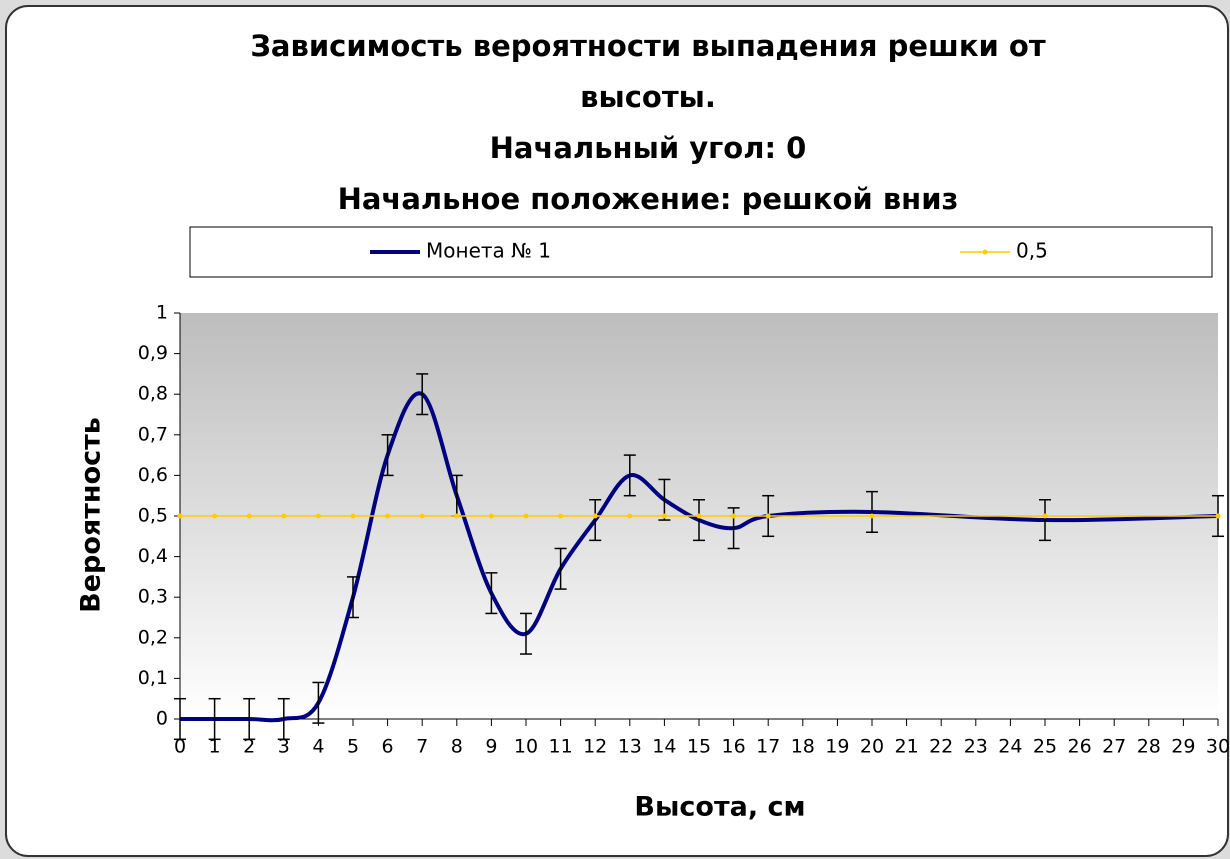 Image resolution: width=1230 pixels, height=859 pixels. What do you see at coordinates (491, 747) in the screenshot?
I see `x-tick-label: 9` at bounding box center [491, 747].